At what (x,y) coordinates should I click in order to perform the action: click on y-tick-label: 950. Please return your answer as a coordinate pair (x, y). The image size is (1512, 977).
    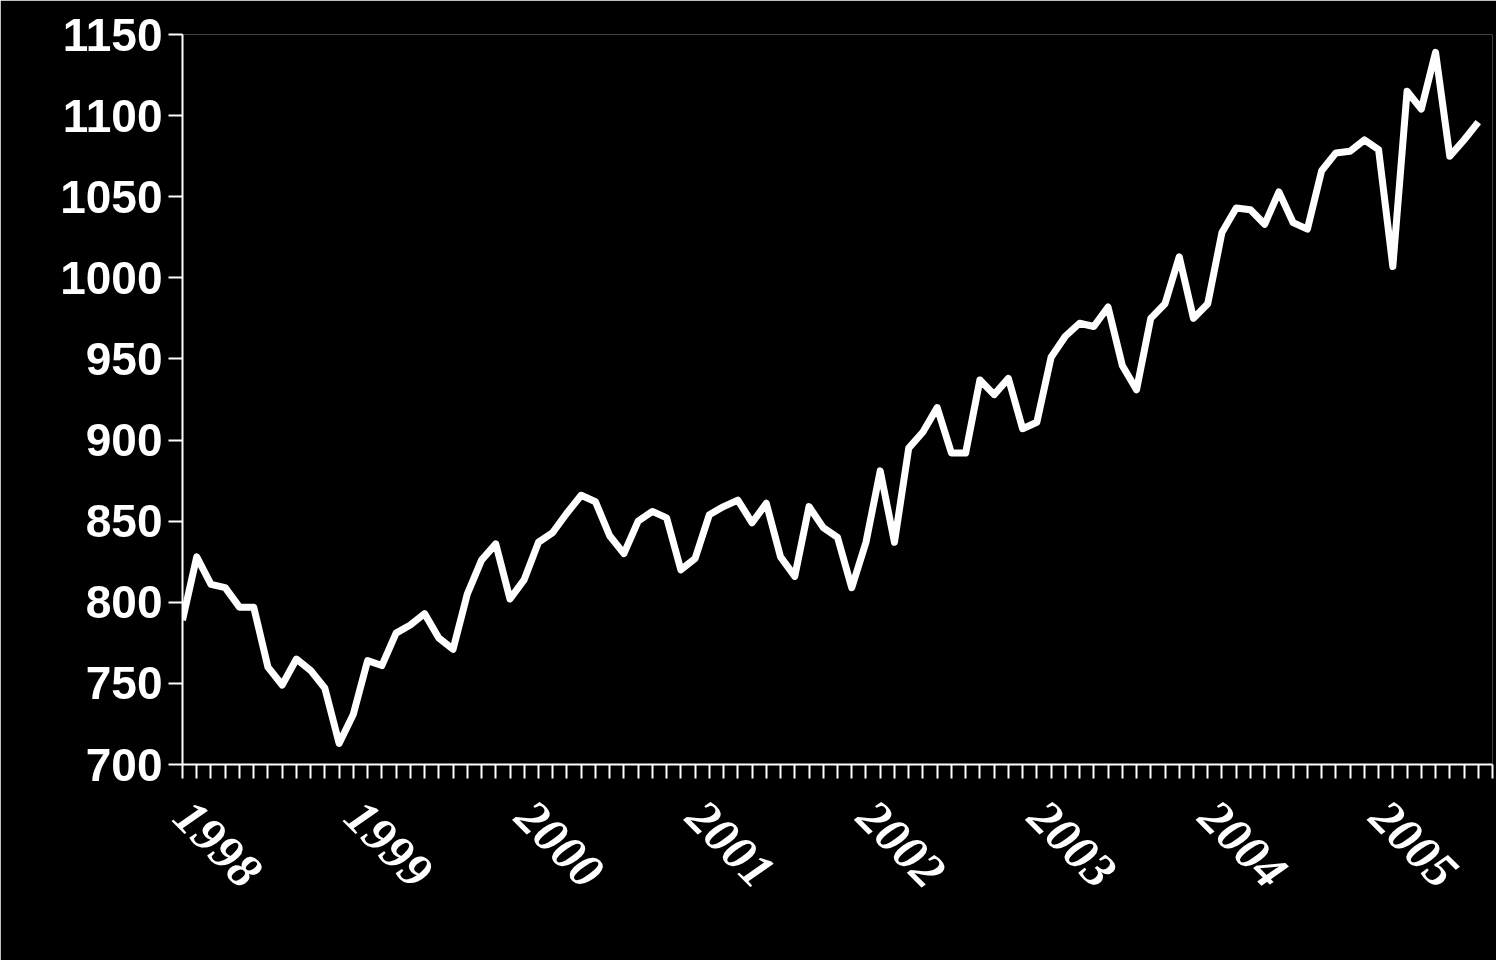
    Looking at the image, I should click on (124, 358).